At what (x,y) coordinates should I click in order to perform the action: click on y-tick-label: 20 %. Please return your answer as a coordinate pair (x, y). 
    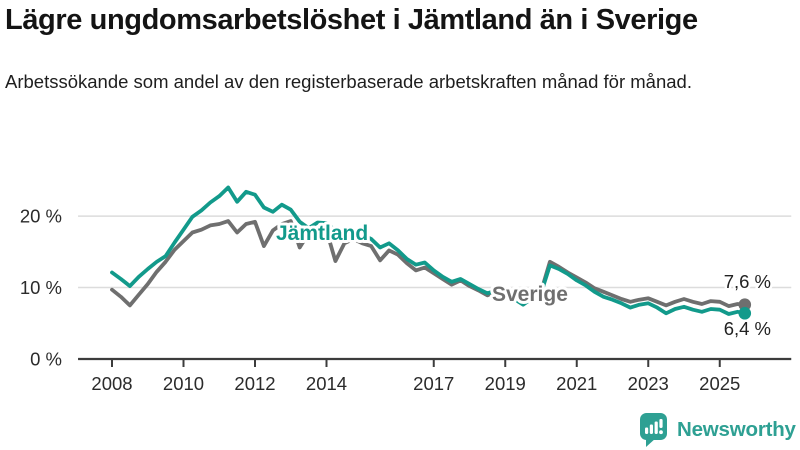
    Looking at the image, I should click on (41, 216).